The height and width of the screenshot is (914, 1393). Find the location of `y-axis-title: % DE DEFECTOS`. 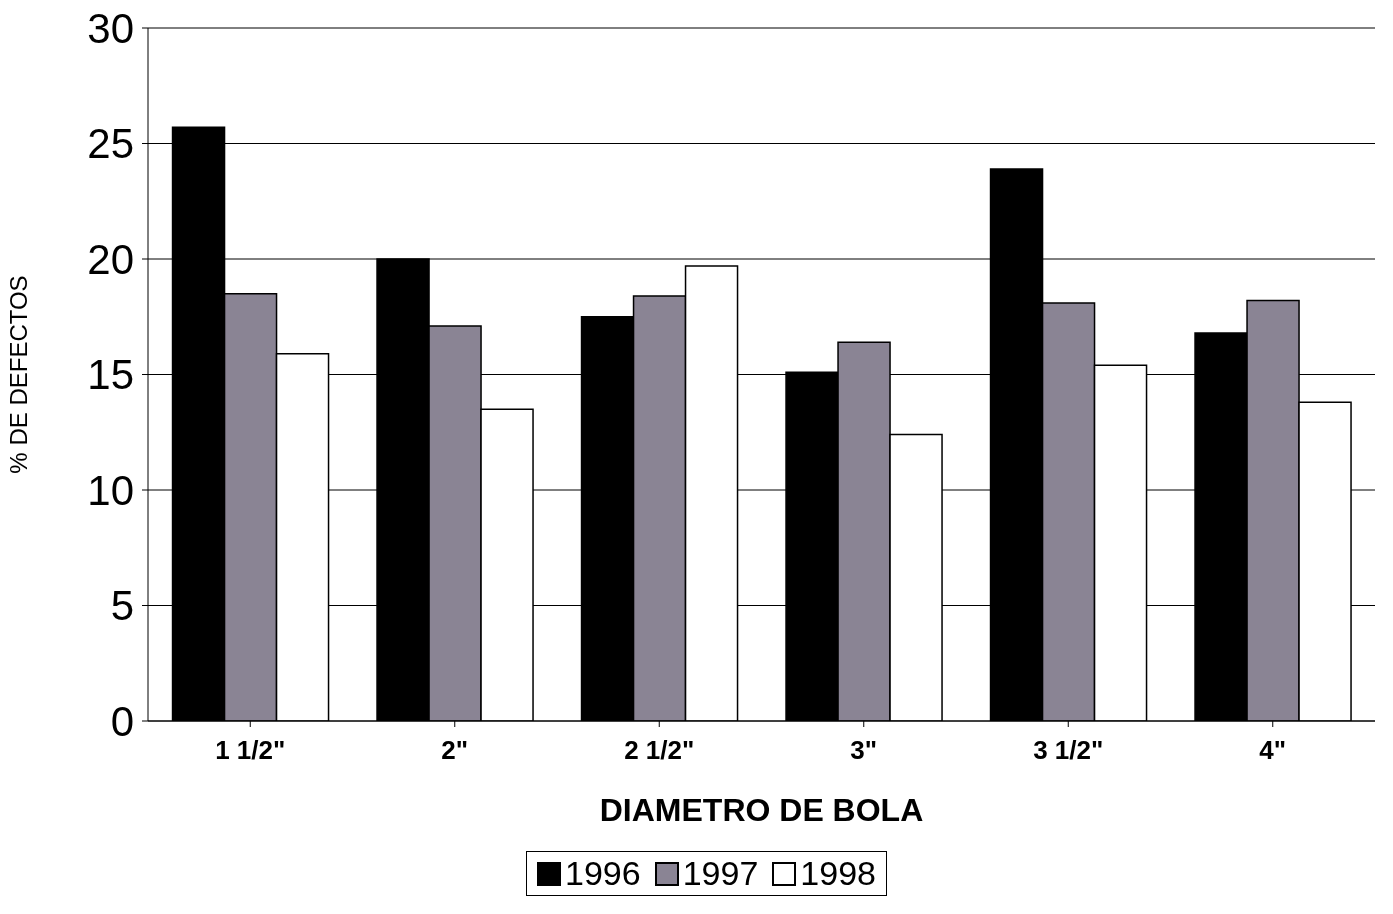

y-axis-title: % DE DEFECTOS is located at coordinates (18, 374).